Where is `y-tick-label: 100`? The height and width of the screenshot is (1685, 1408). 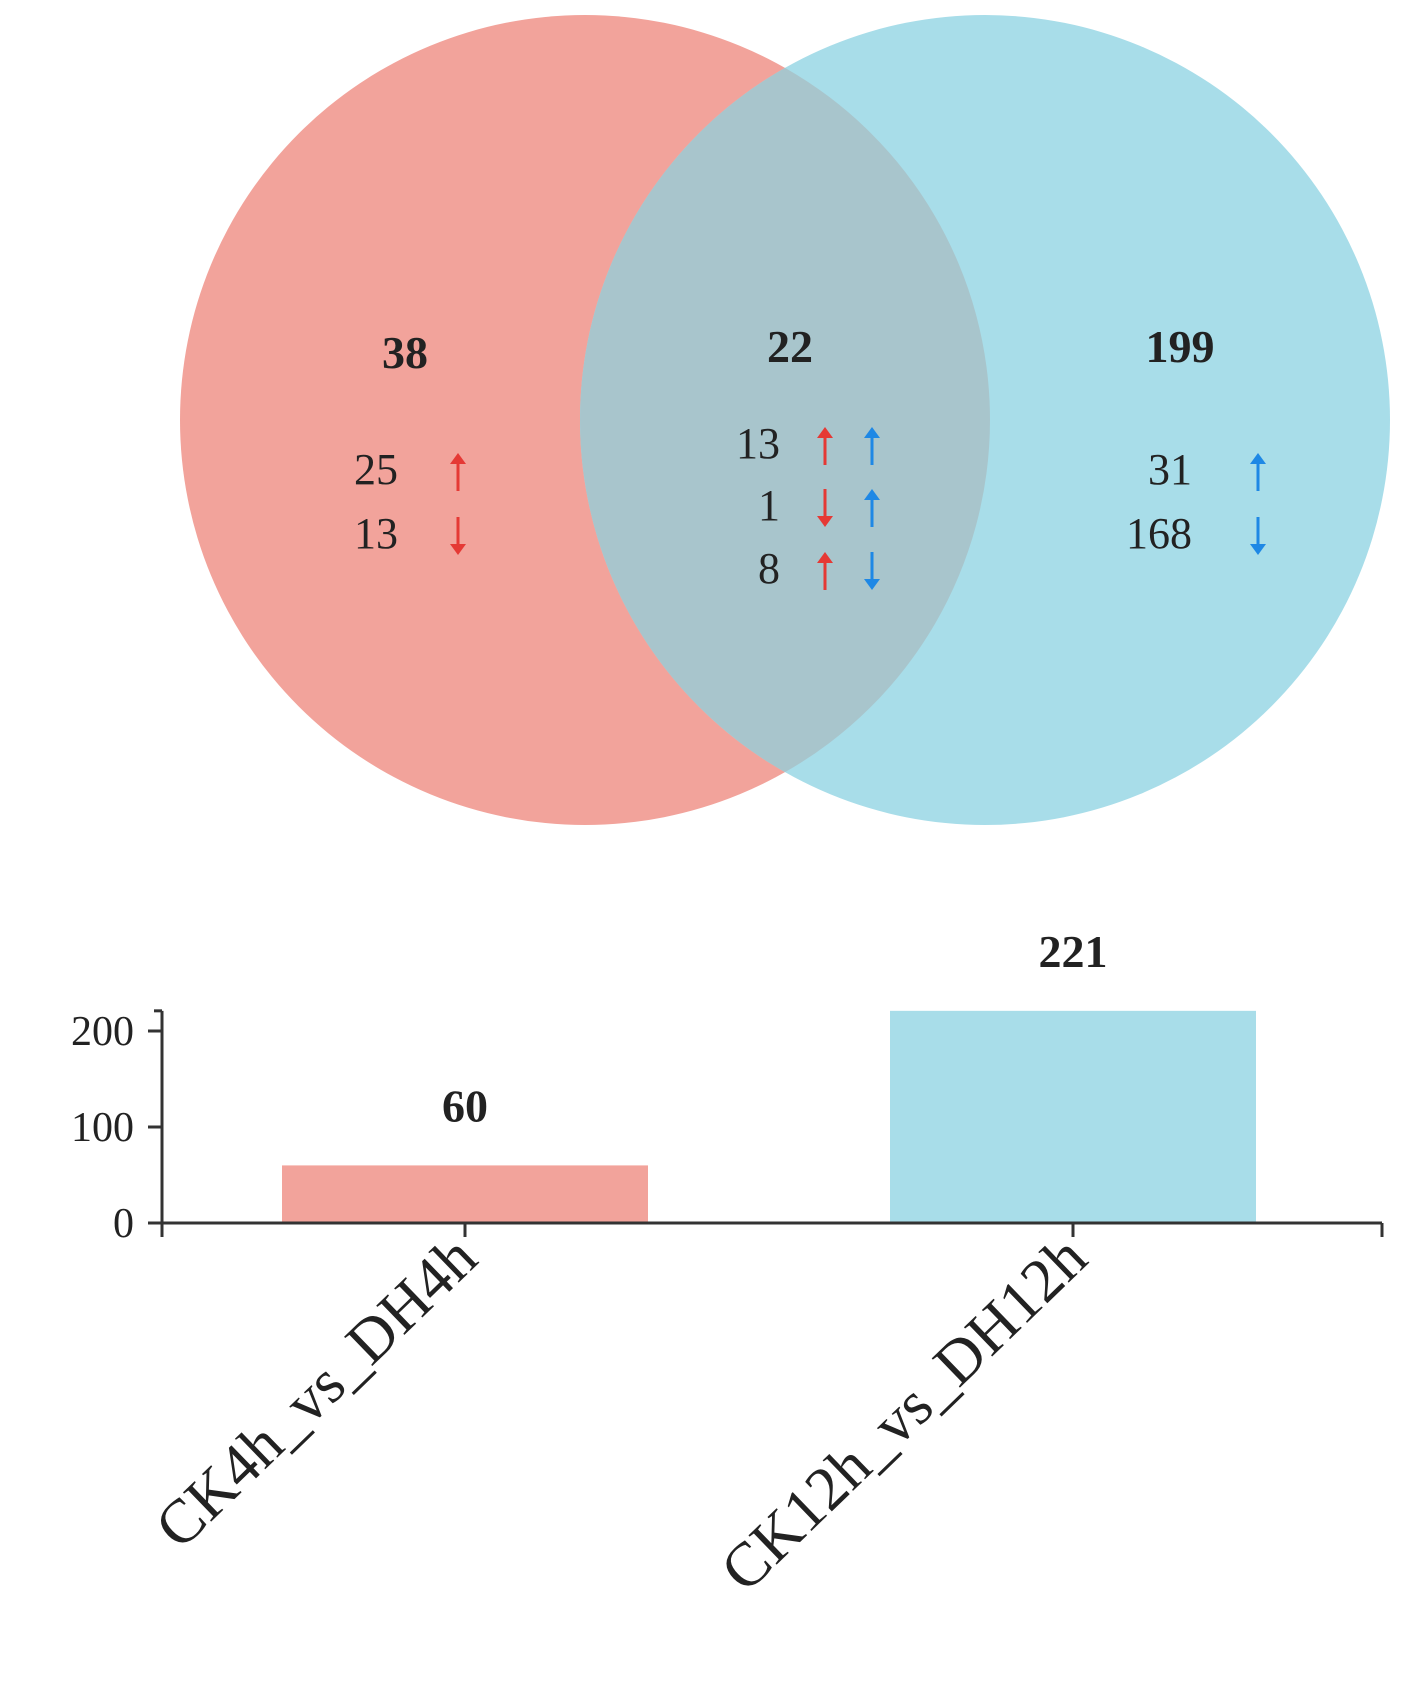
y-tick-label: 100 is located at coordinates (102, 1128).